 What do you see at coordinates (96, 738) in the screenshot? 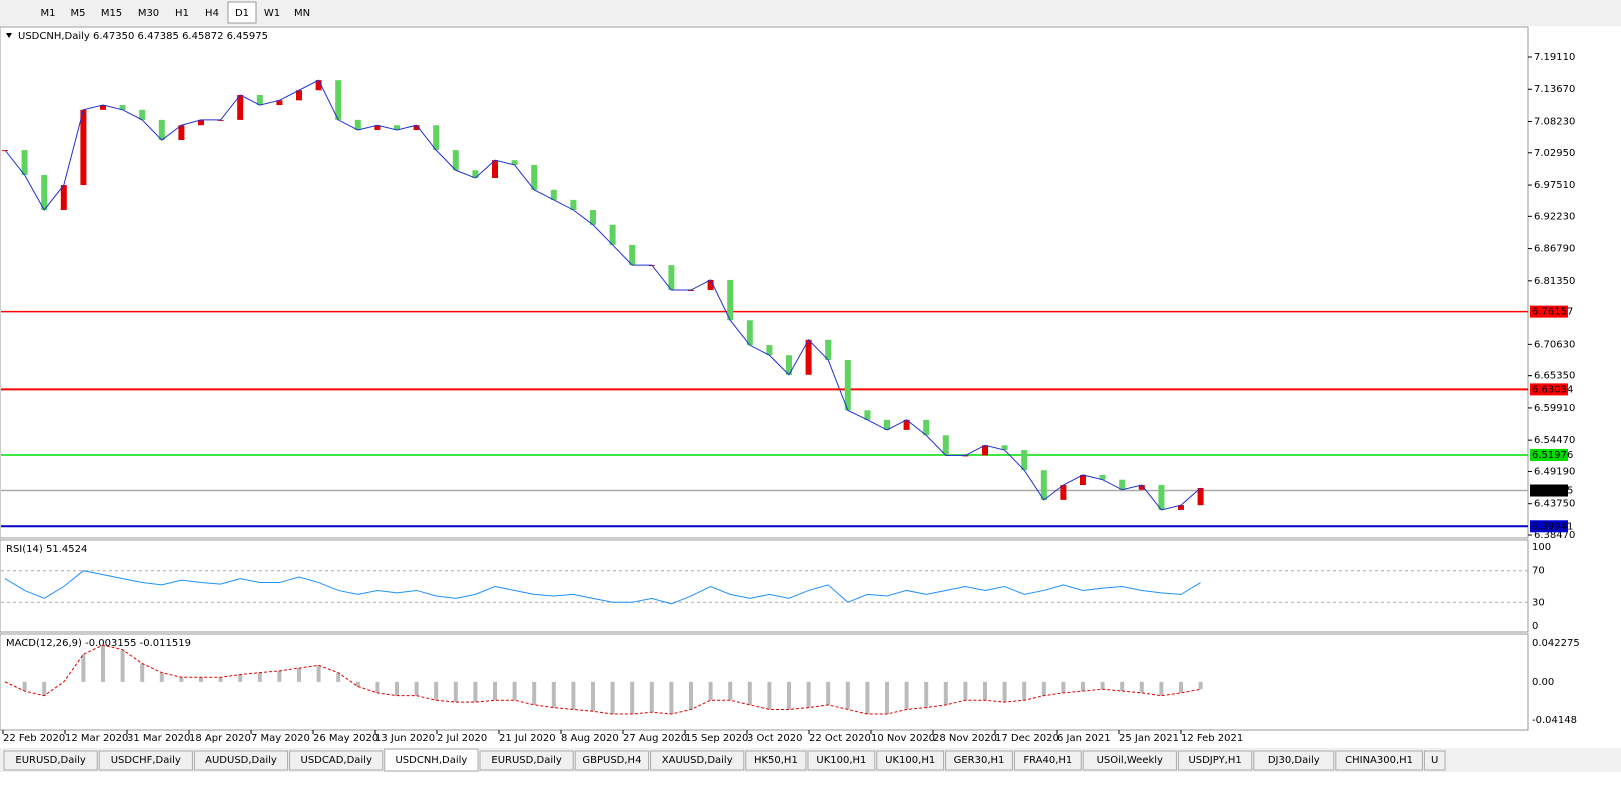
I see `date-label: 12 Mar 2020` at bounding box center [96, 738].